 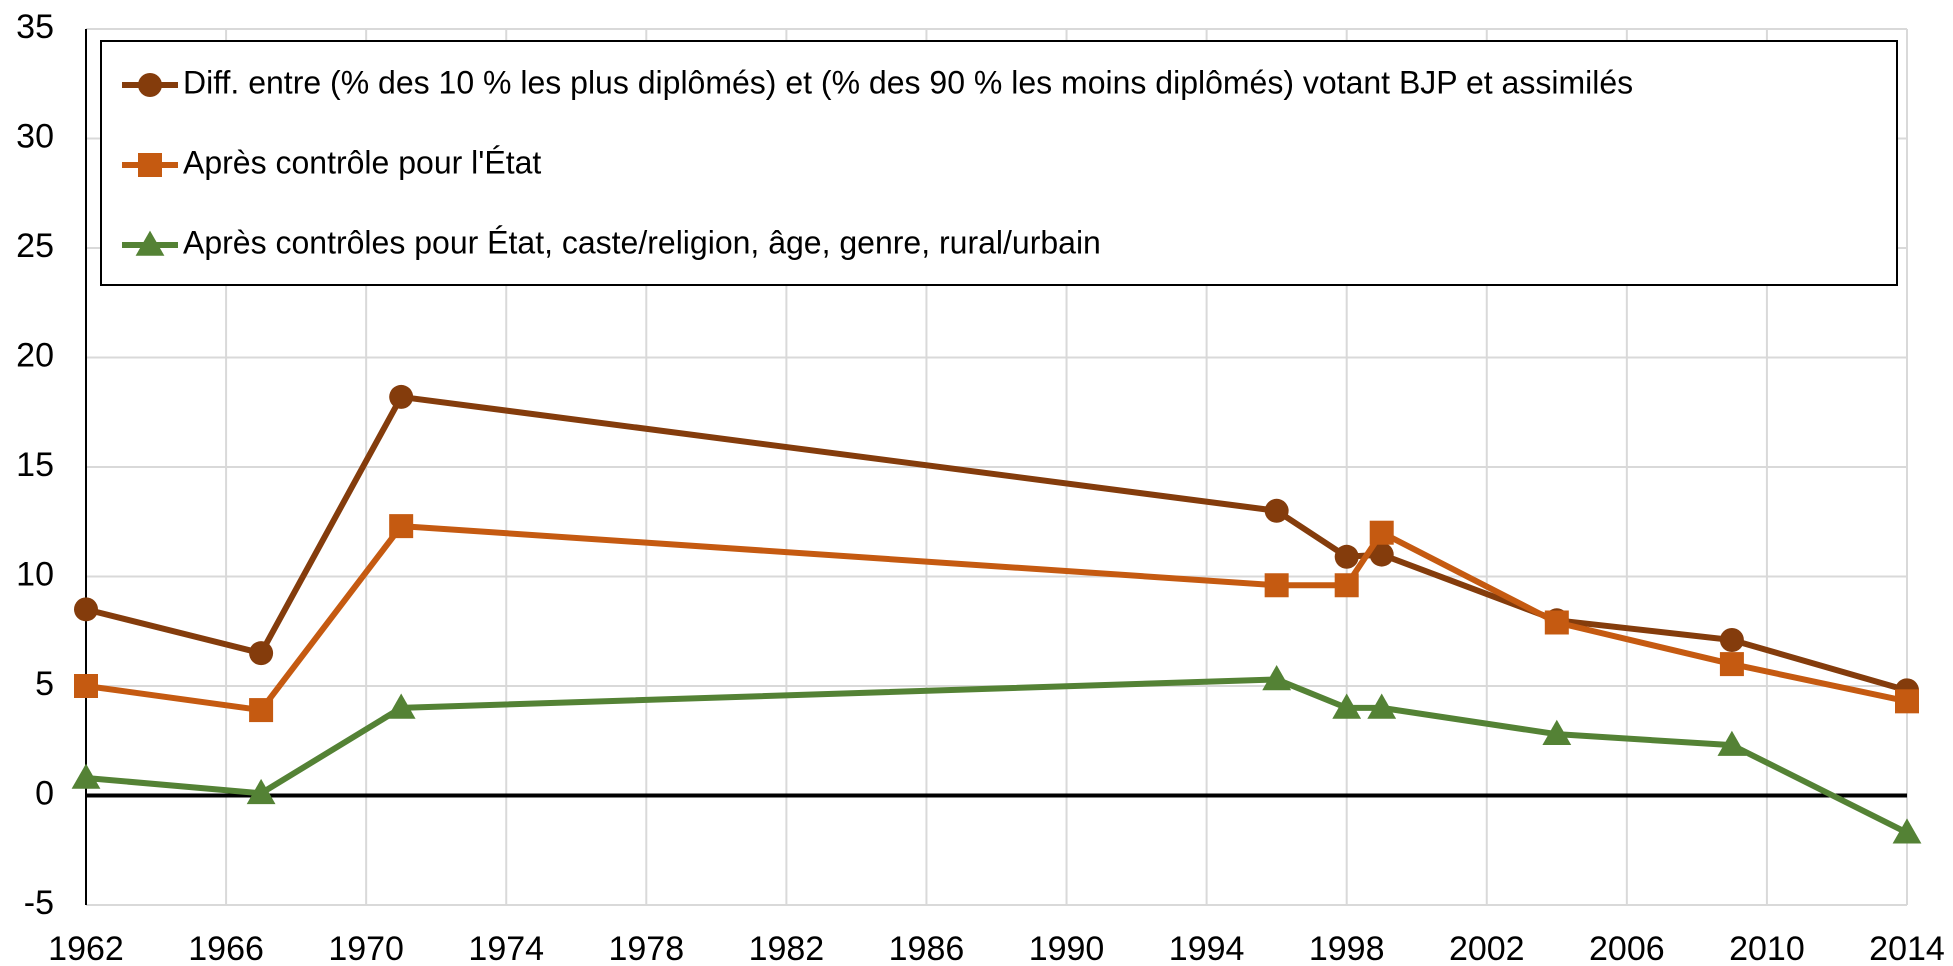 What do you see at coordinates (44, 684) in the screenshot?
I see `y-tick-label: 5` at bounding box center [44, 684].